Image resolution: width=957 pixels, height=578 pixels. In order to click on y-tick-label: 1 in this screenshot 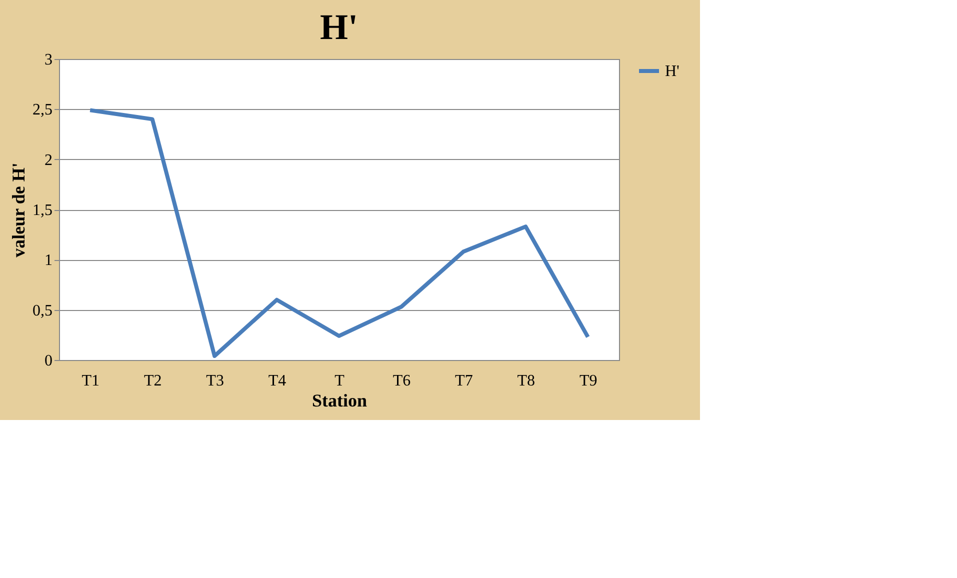, I will do `click(48, 261)`.